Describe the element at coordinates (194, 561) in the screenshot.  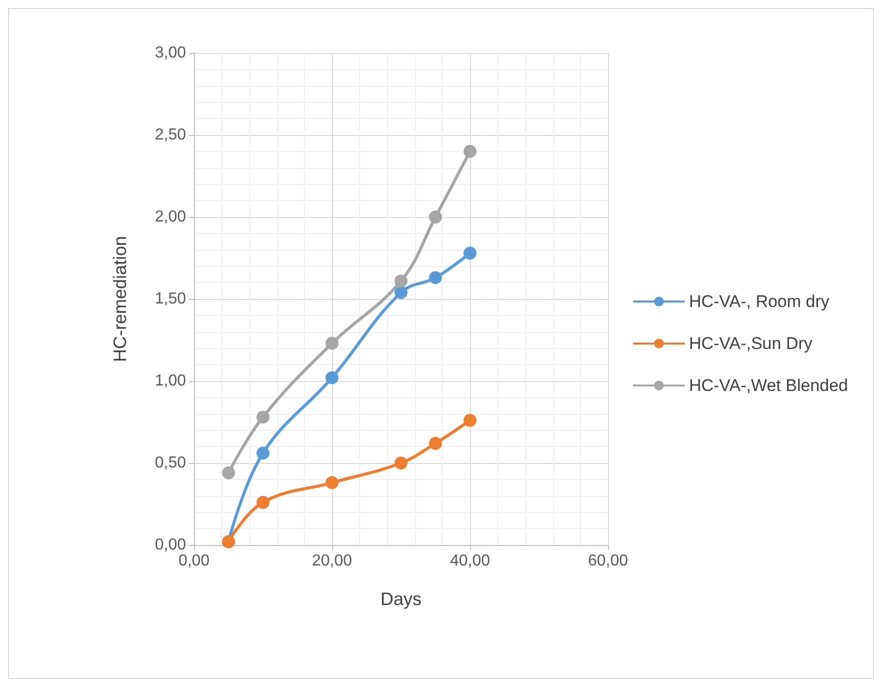
I see `x-tick-label: 0,00` at that location.